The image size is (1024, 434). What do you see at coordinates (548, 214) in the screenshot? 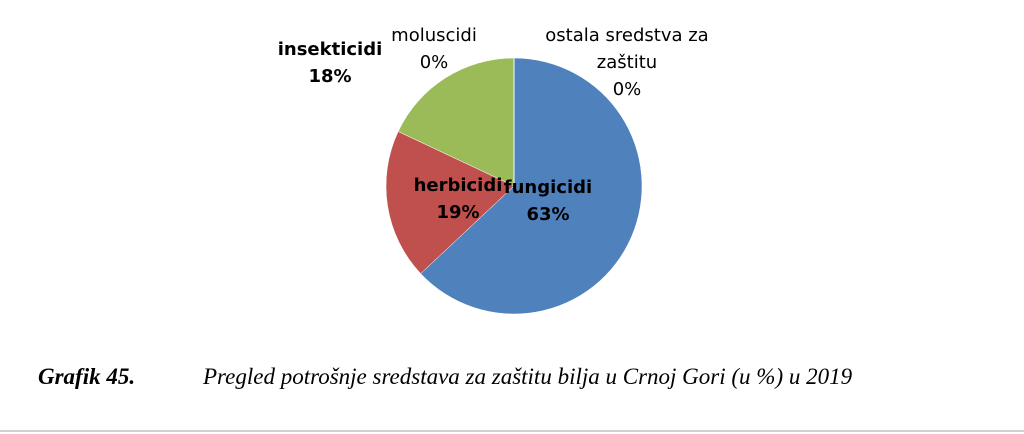
I see `value-label: 63%` at bounding box center [548, 214].